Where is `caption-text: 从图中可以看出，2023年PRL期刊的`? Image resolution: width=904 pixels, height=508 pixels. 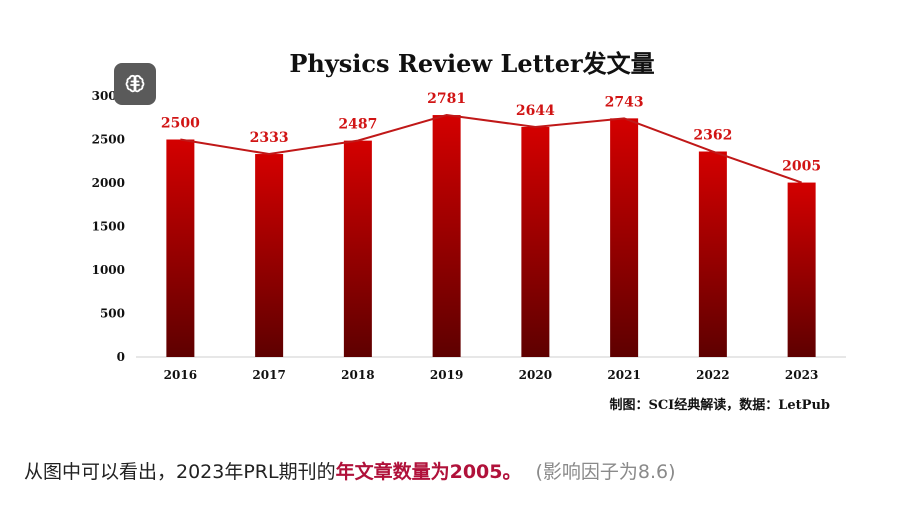
caption-text: 从图中可以看出，2023年PRL期刊的 is located at coordinates (180, 472).